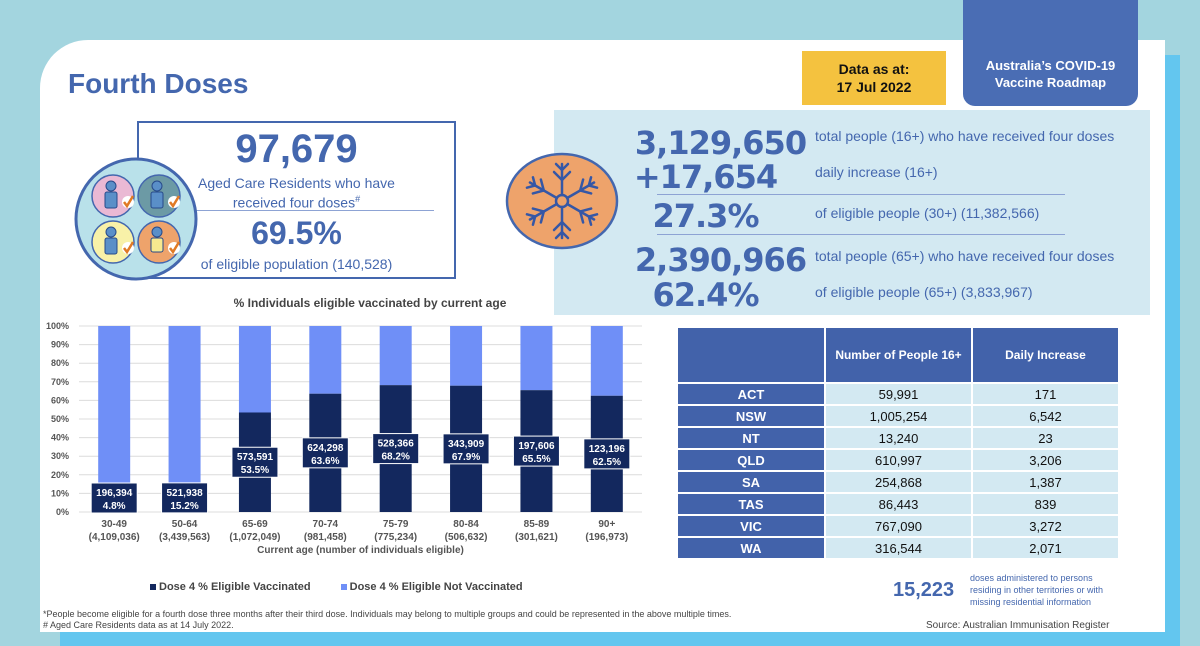 Image resolution: width=1200 pixels, height=646 pixels. Describe the element at coordinates (294, 202) in the screenshot. I see `aged-care-label-line2: received four doses` at that location.